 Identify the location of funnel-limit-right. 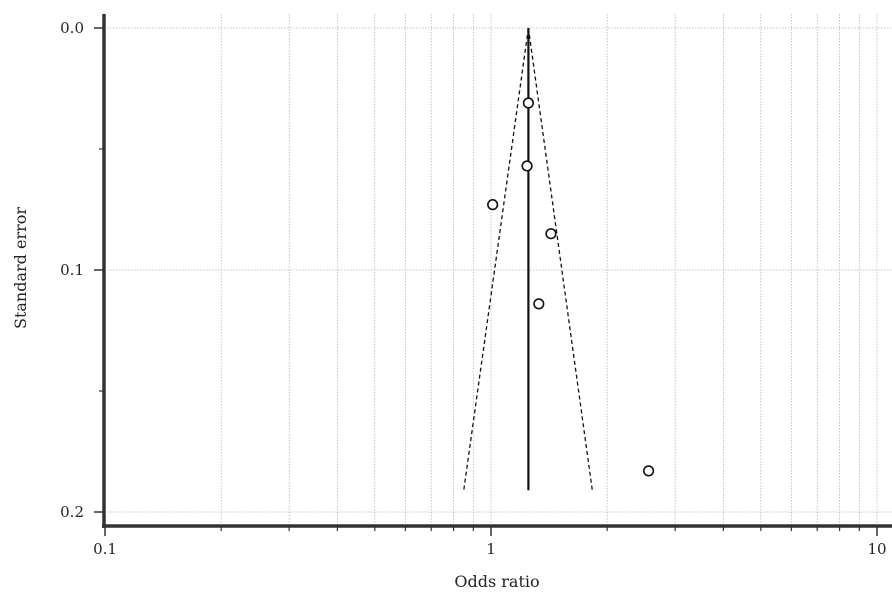
(560, 259).